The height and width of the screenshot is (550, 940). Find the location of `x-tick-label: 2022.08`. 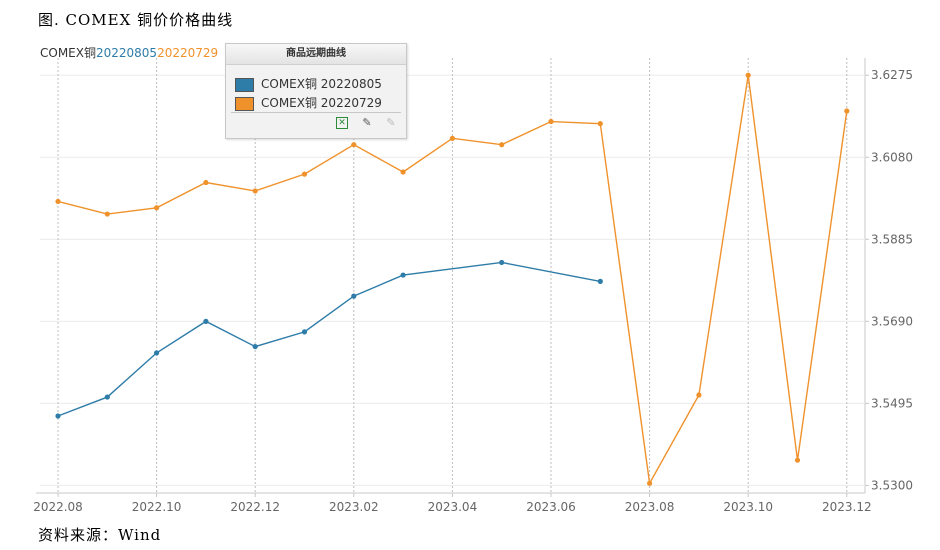

x-tick-label: 2022.08 is located at coordinates (58, 507).